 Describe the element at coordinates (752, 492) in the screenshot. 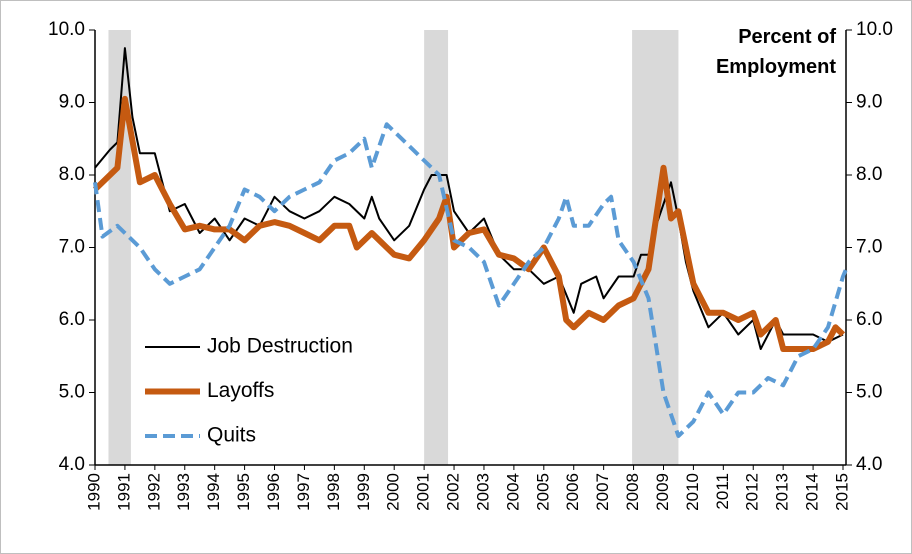

I see `x-tick-label: 2012` at that location.